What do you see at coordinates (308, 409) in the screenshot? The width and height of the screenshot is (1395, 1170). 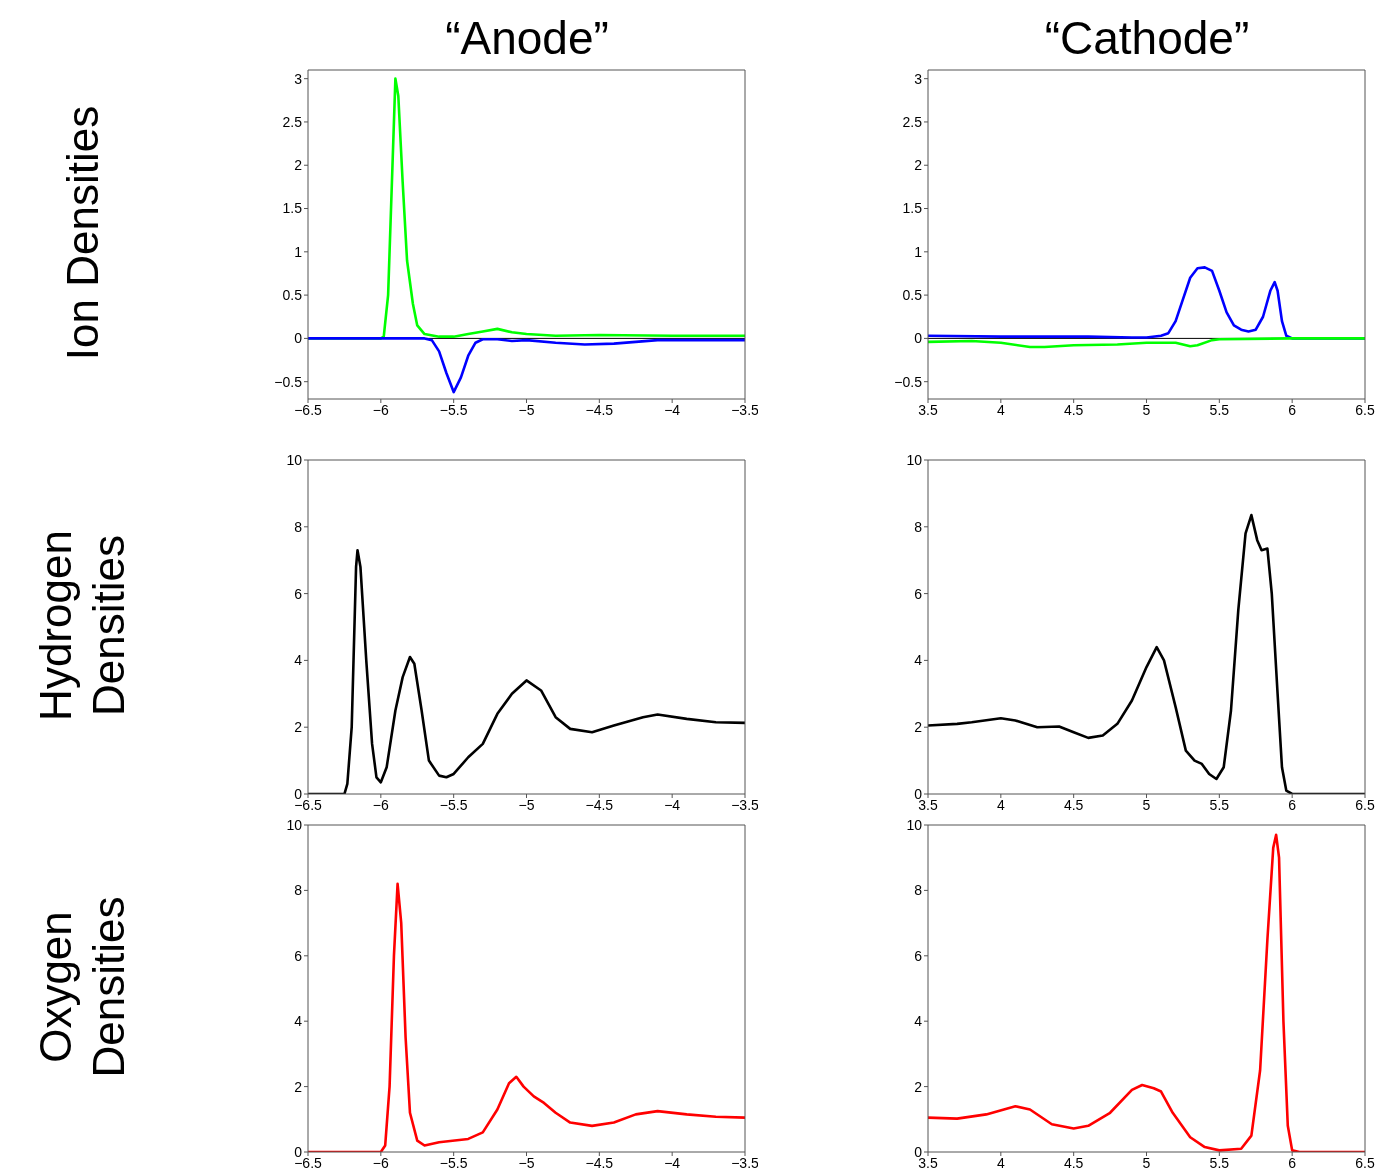 I see `x-tick-label: −6.5` at bounding box center [308, 409].